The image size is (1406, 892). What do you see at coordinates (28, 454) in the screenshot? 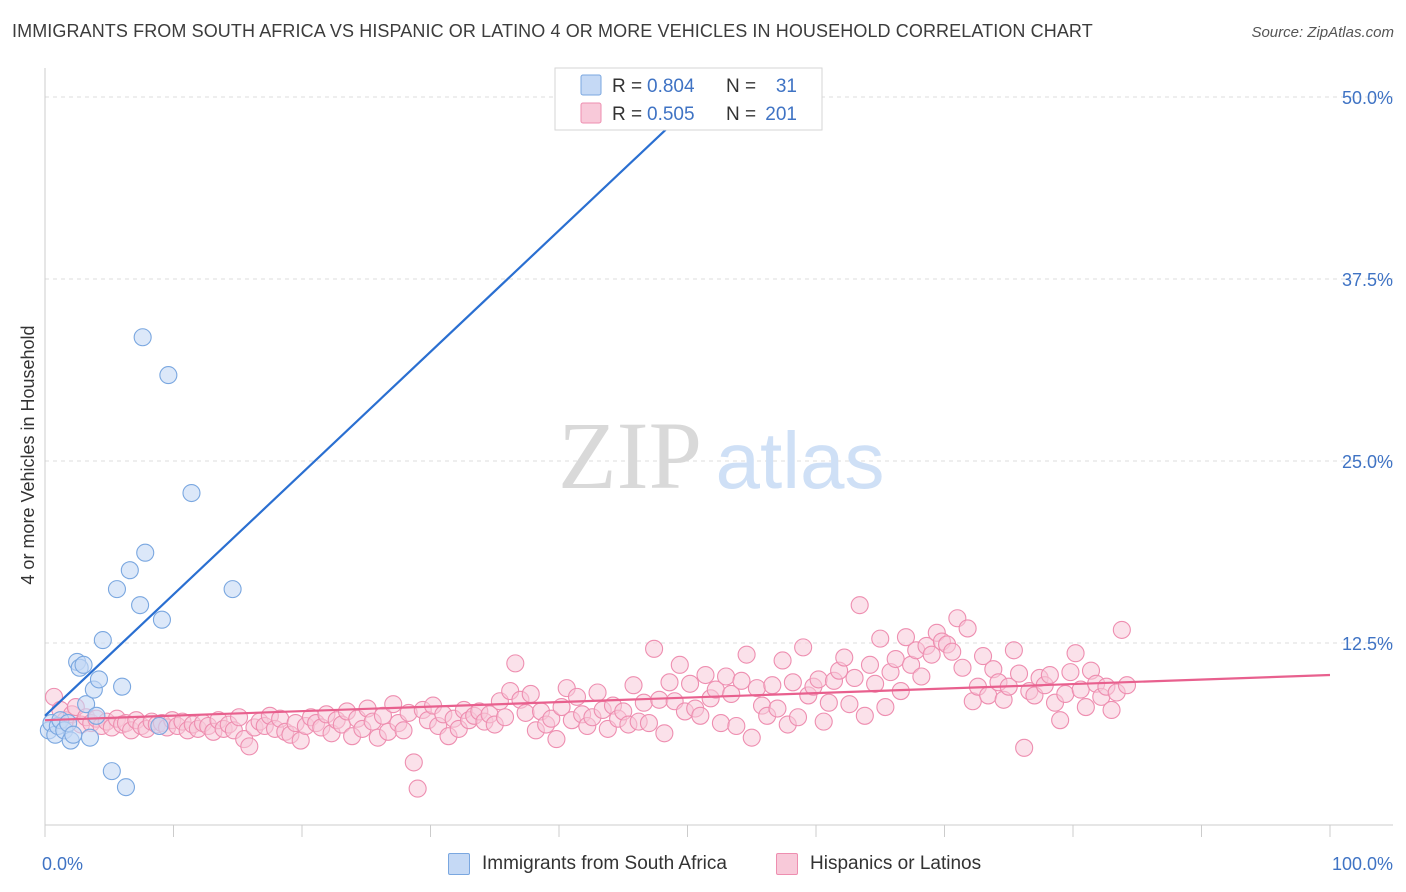
I see `y-axis-label: 4 or more Vehicles in Household` at bounding box center [28, 454].